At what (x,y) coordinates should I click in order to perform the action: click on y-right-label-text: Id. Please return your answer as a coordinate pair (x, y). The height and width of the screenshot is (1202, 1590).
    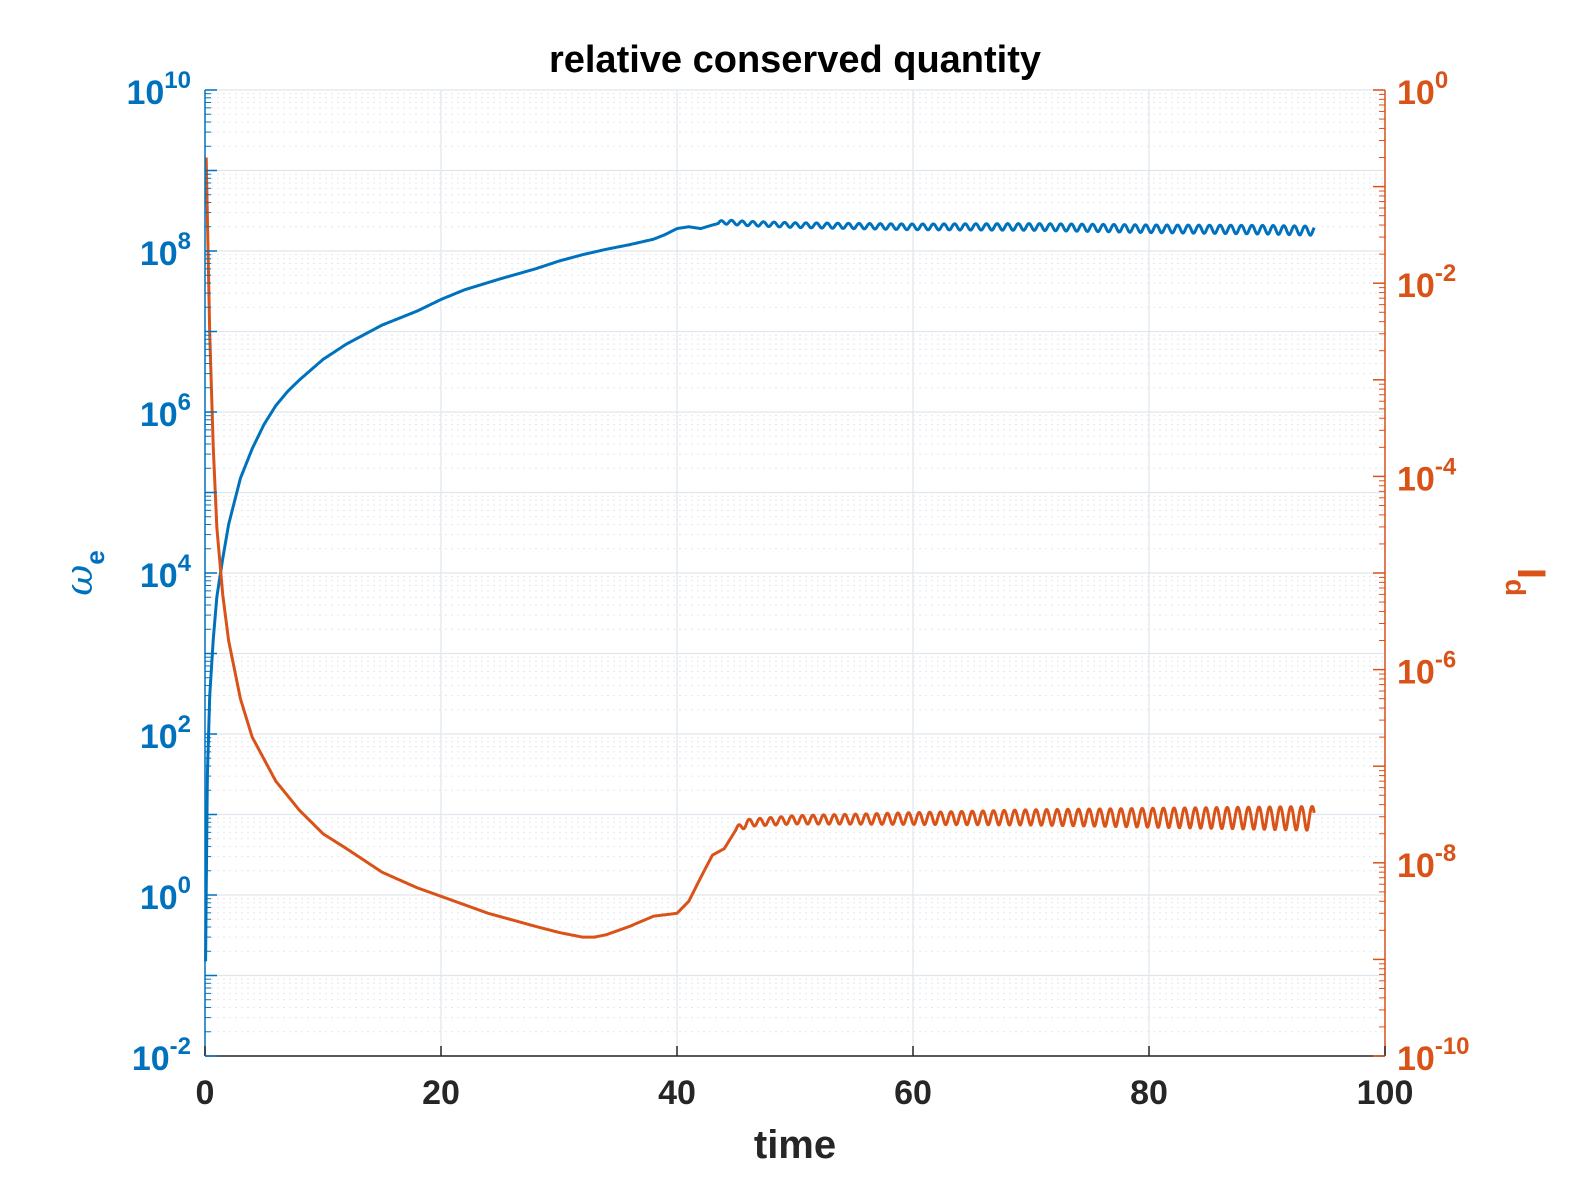
    Looking at the image, I should click on (1526, 582).